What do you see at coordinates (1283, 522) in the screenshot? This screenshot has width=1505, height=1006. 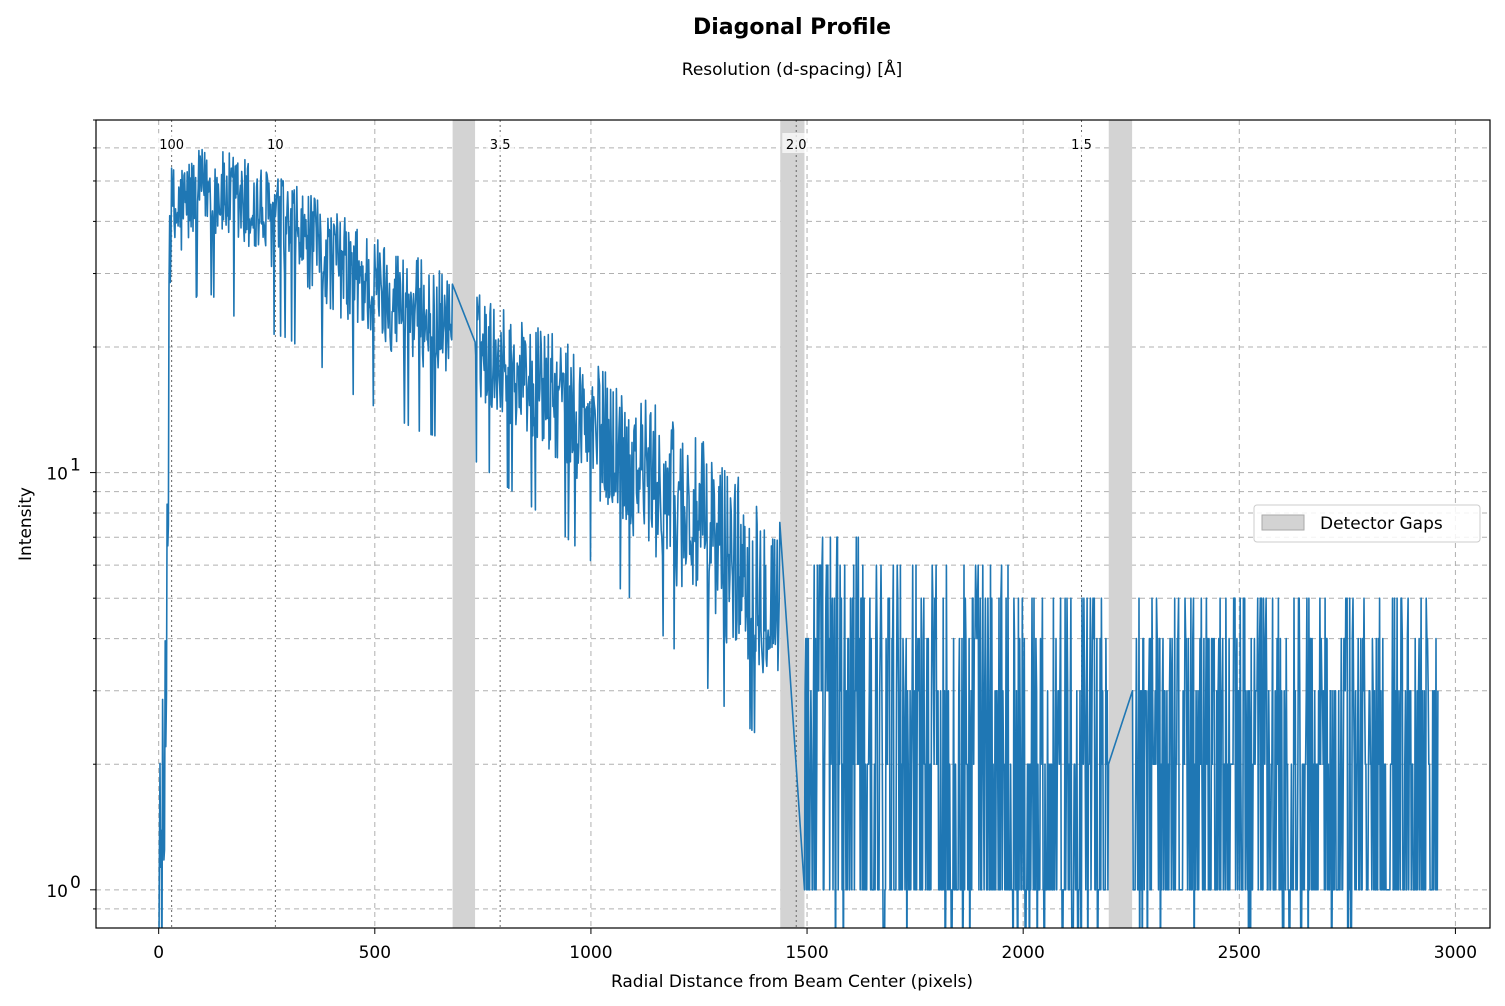 I see `legend-swatch` at bounding box center [1283, 522].